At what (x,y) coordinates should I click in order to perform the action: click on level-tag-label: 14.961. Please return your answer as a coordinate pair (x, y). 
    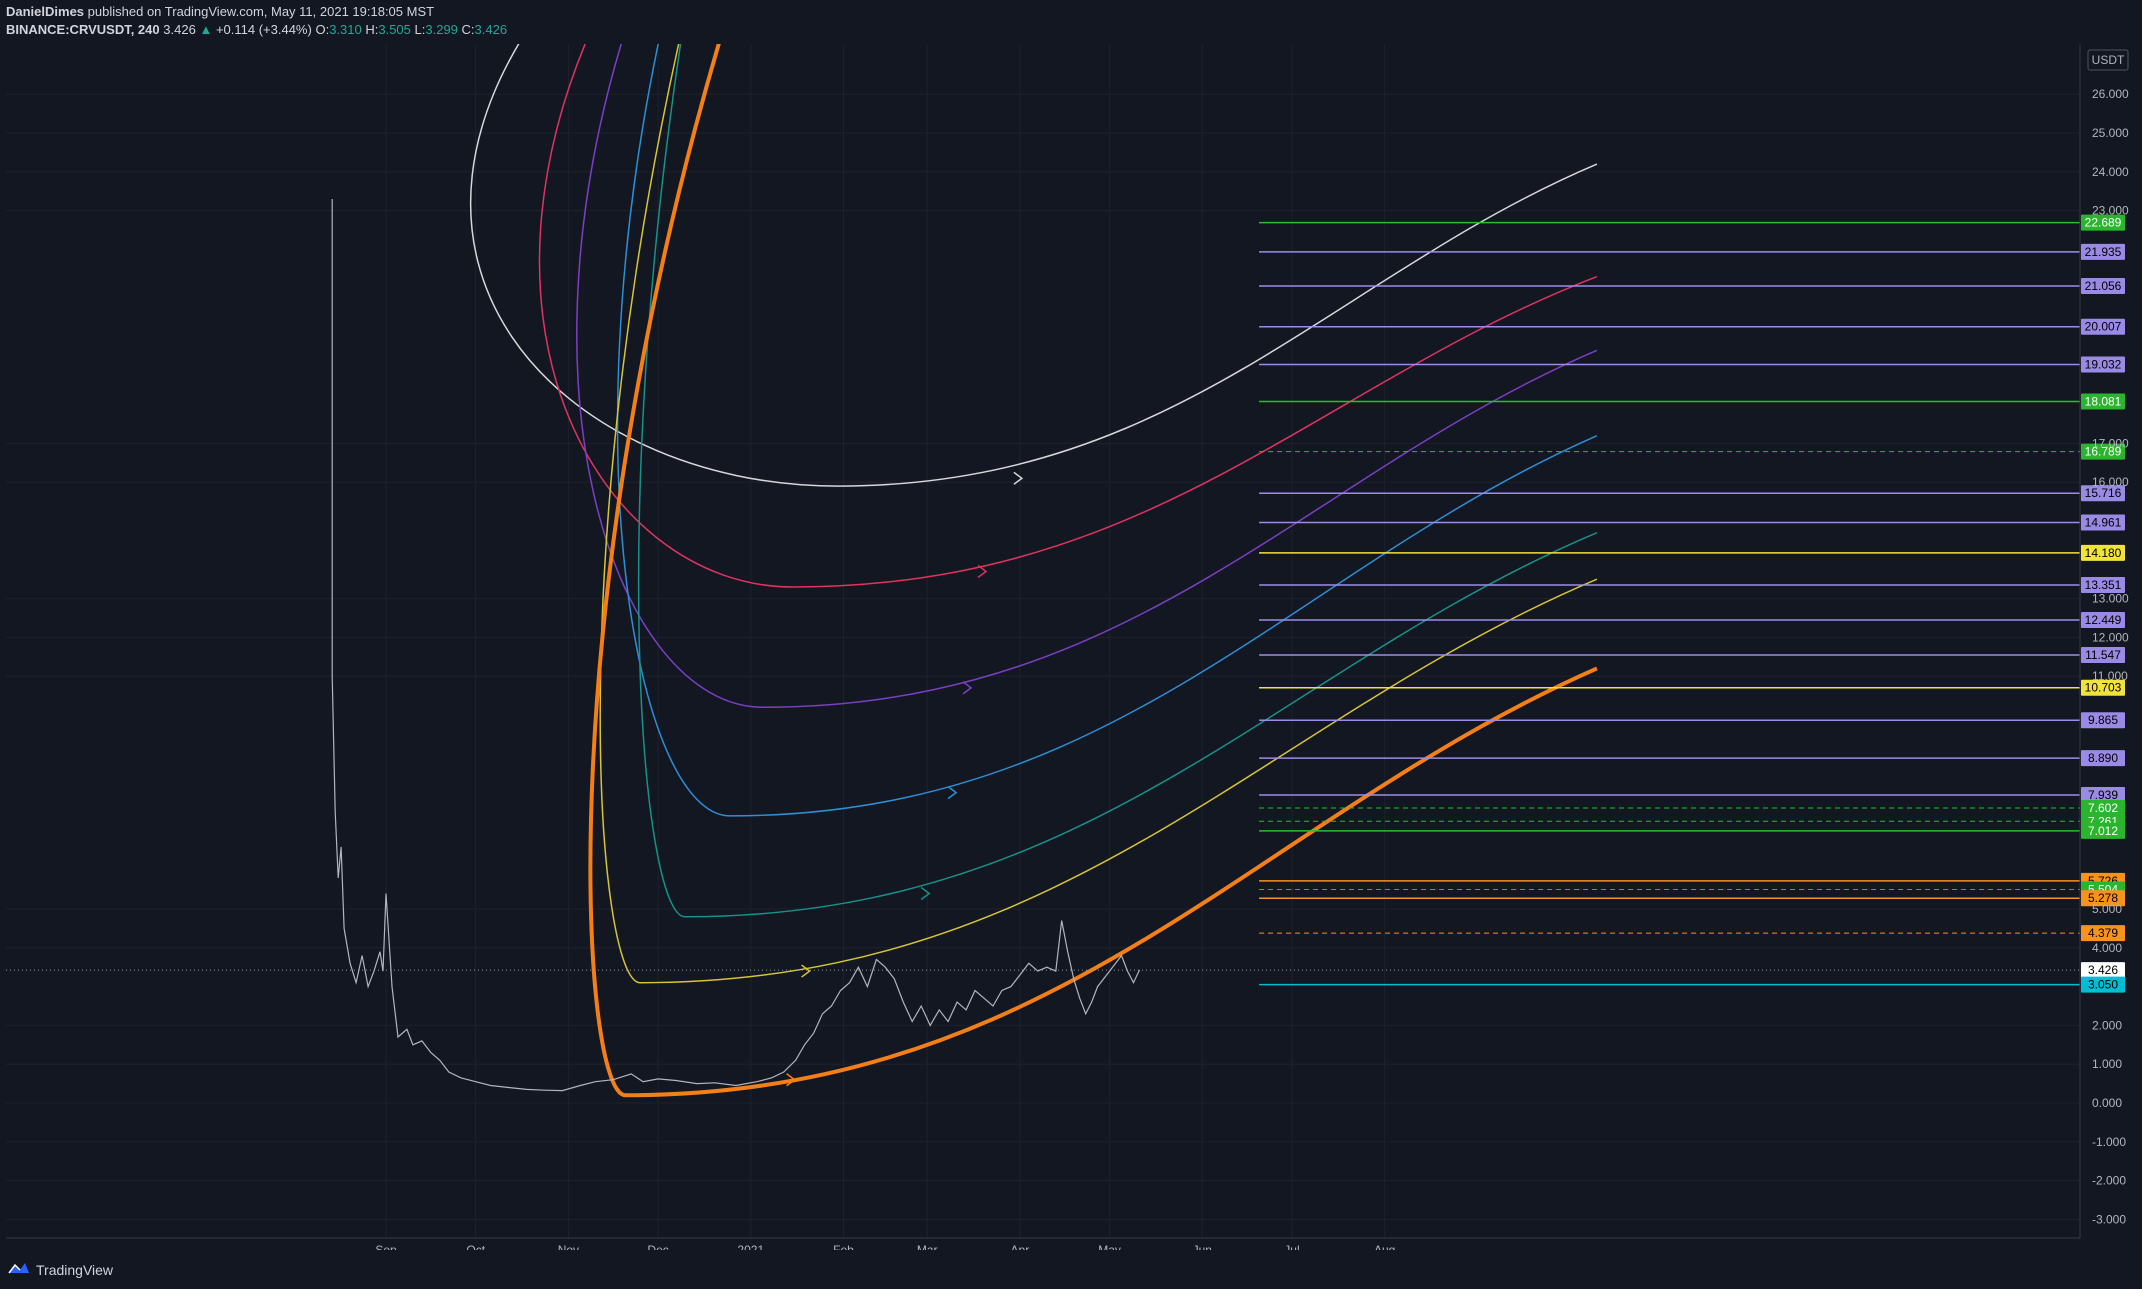
    Looking at the image, I should click on (2103, 523).